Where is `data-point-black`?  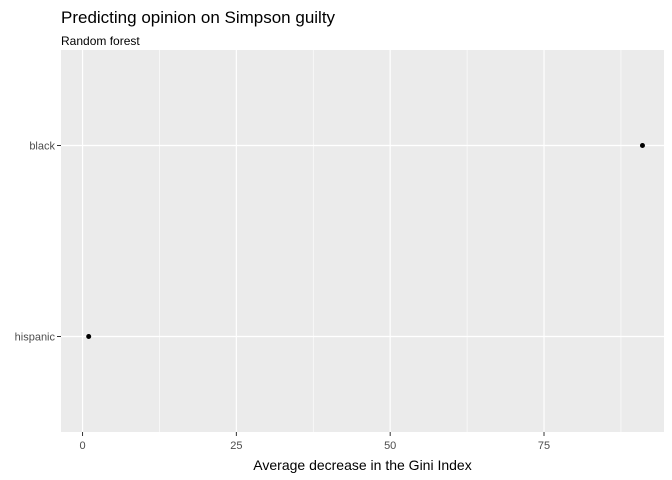
data-point-black is located at coordinates (642, 145).